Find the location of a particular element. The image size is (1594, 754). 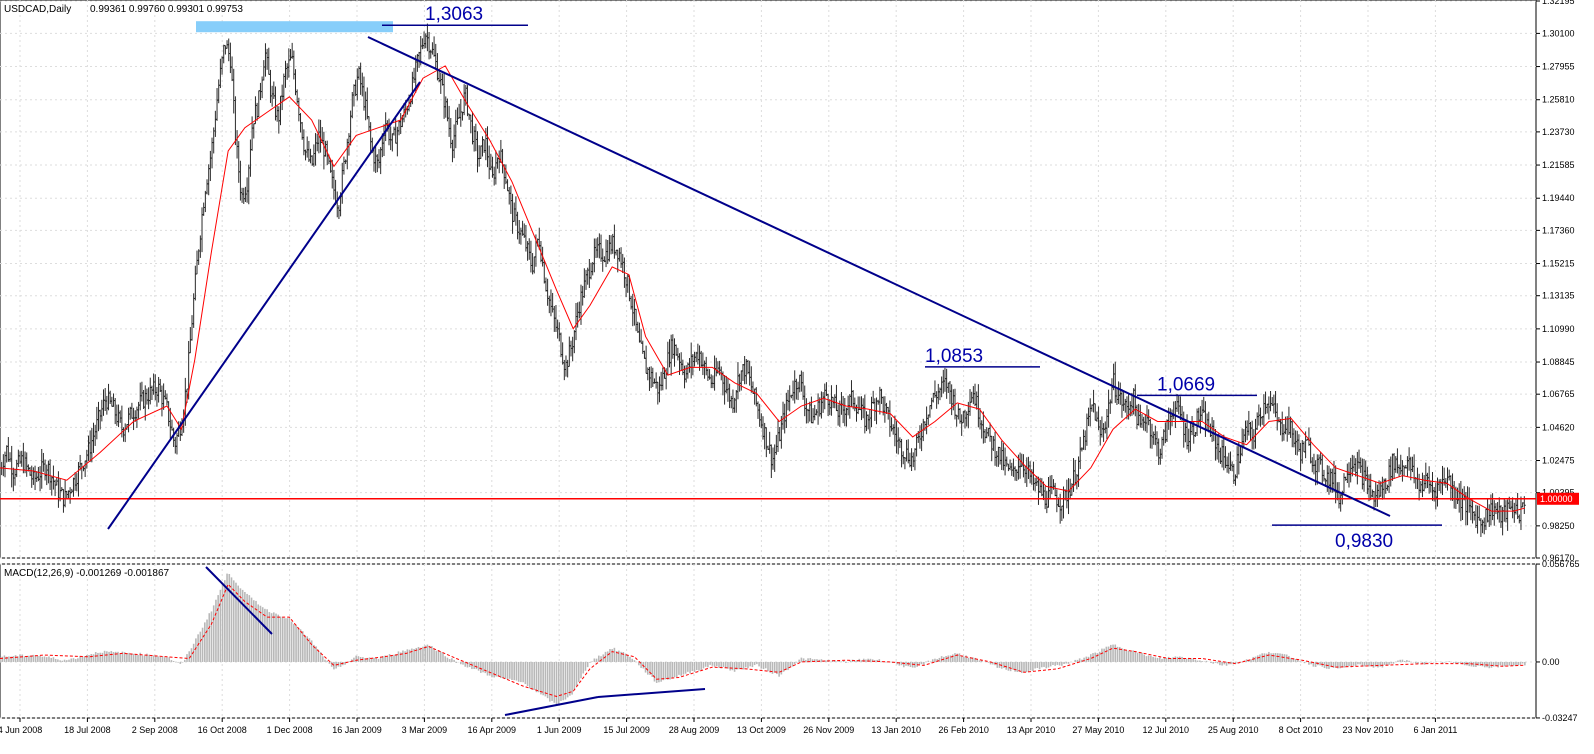

annotation-label: 1,0669 is located at coordinates (1186, 384).